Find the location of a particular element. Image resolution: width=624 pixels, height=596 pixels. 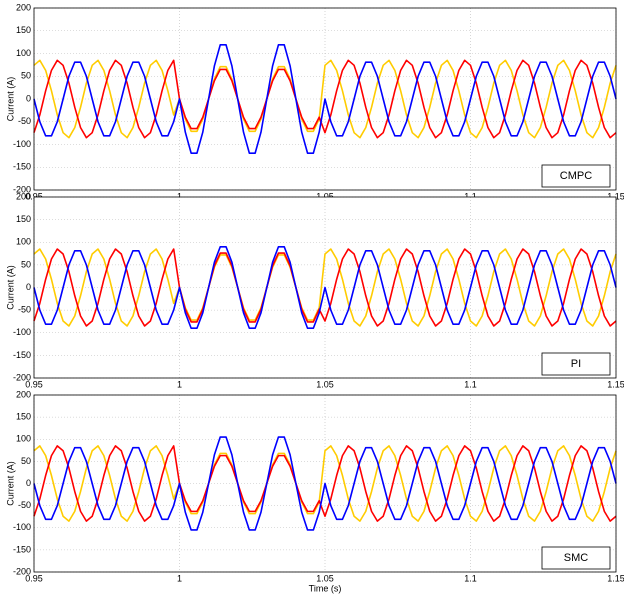

x-axis-label: Time (s) is located at coordinates (325, 588).